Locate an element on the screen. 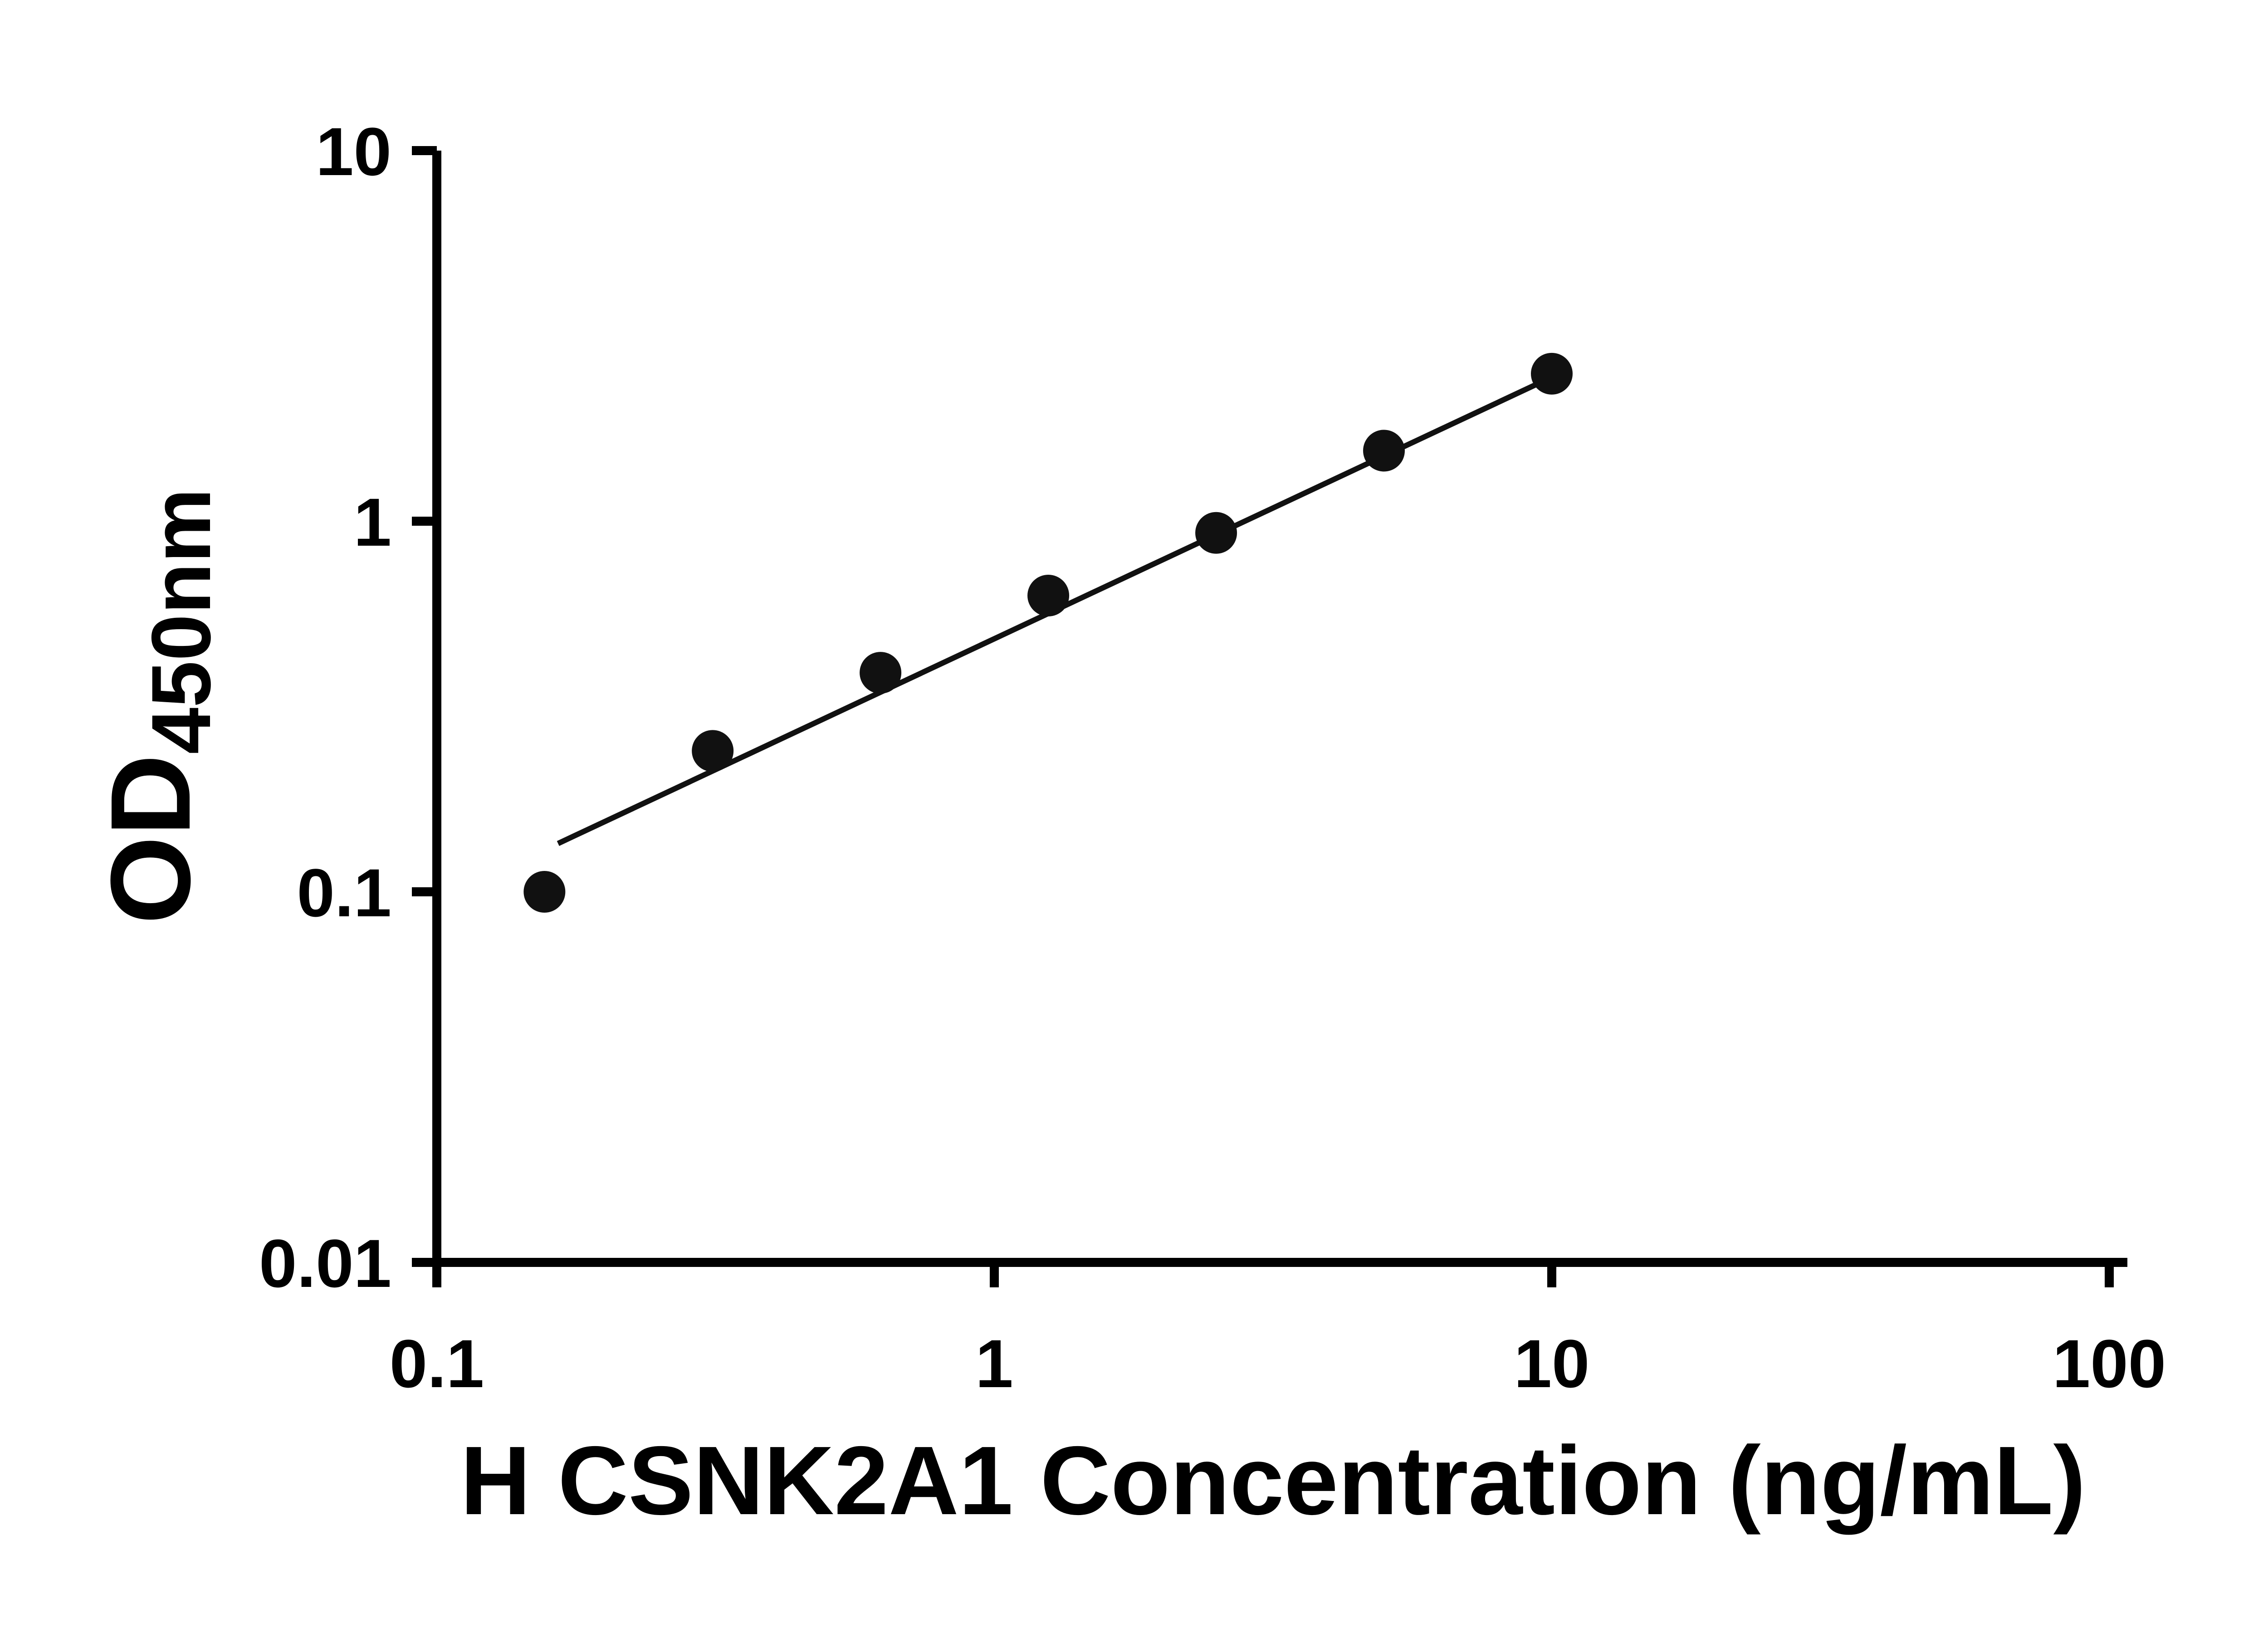 The image size is (2268, 1633). y-axis-title-subscript: 450nm is located at coordinates (182, 621).